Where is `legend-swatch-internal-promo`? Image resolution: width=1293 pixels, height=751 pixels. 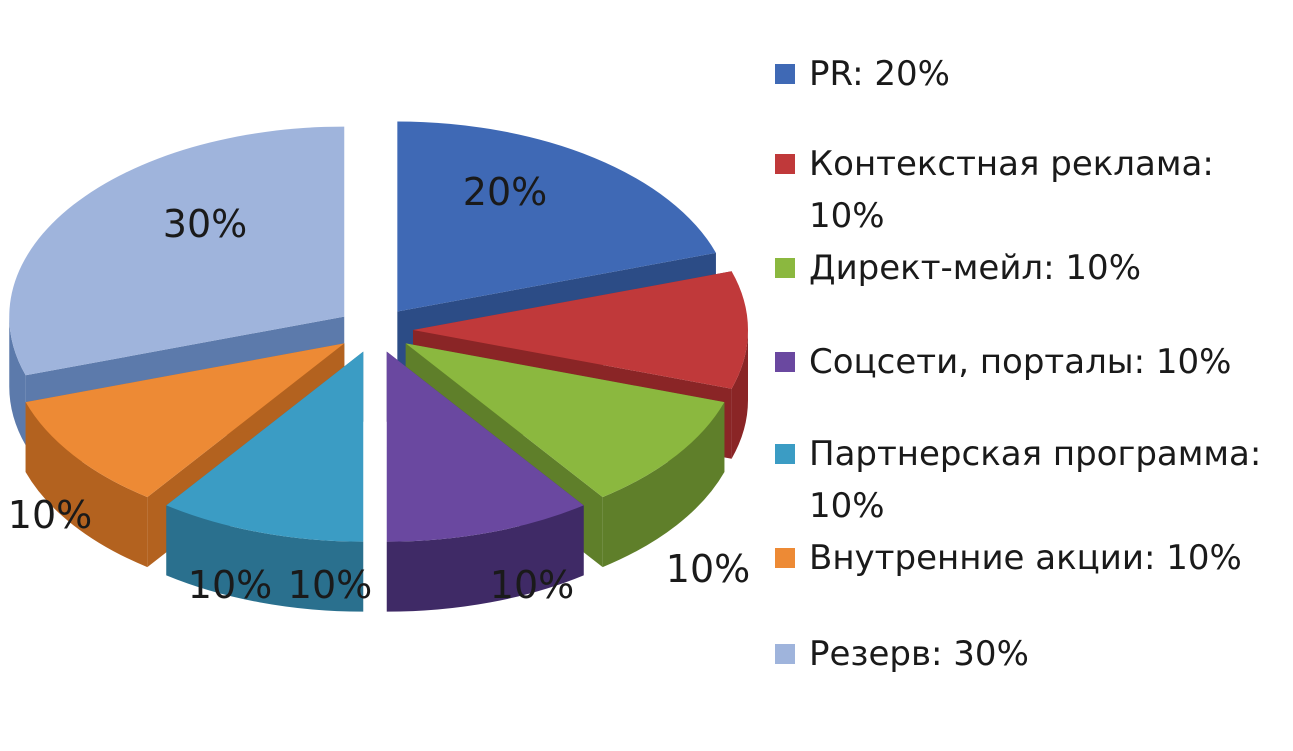 legend-swatch-internal-promo is located at coordinates (785, 558).